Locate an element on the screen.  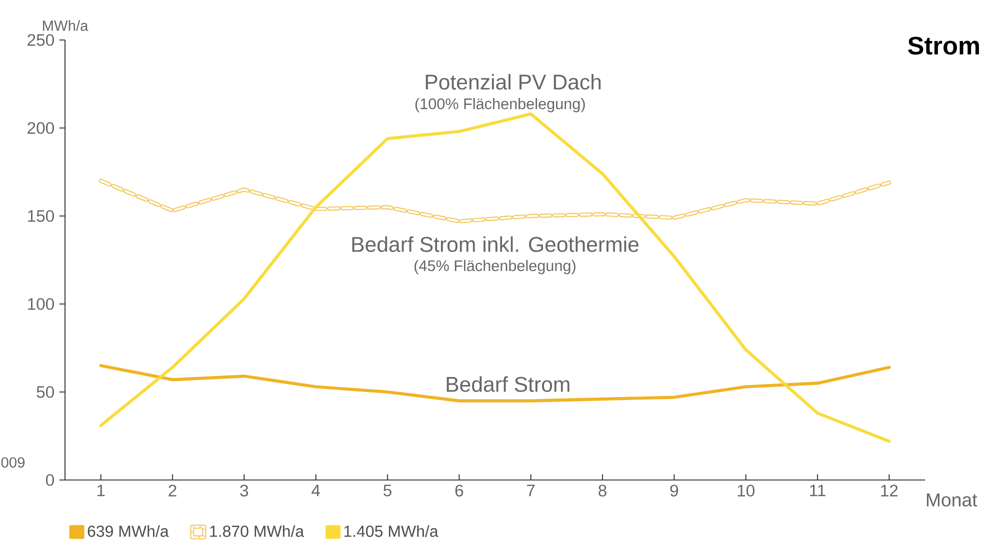
x-tick-label: 11 is located at coordinates (818, 490).